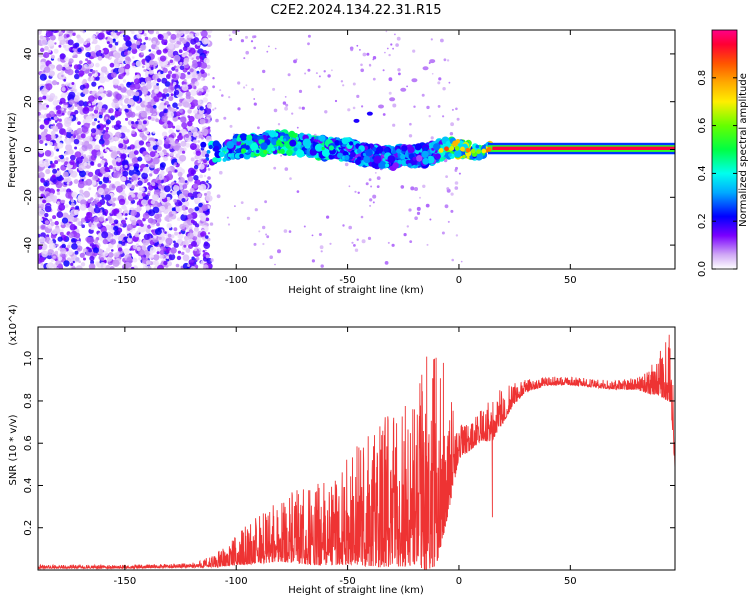 This screenshot has height=600, width=750. Describe the element at coordinates (347, 280) in the screenshot. I see `spec-xtick-label: -50` at that location.